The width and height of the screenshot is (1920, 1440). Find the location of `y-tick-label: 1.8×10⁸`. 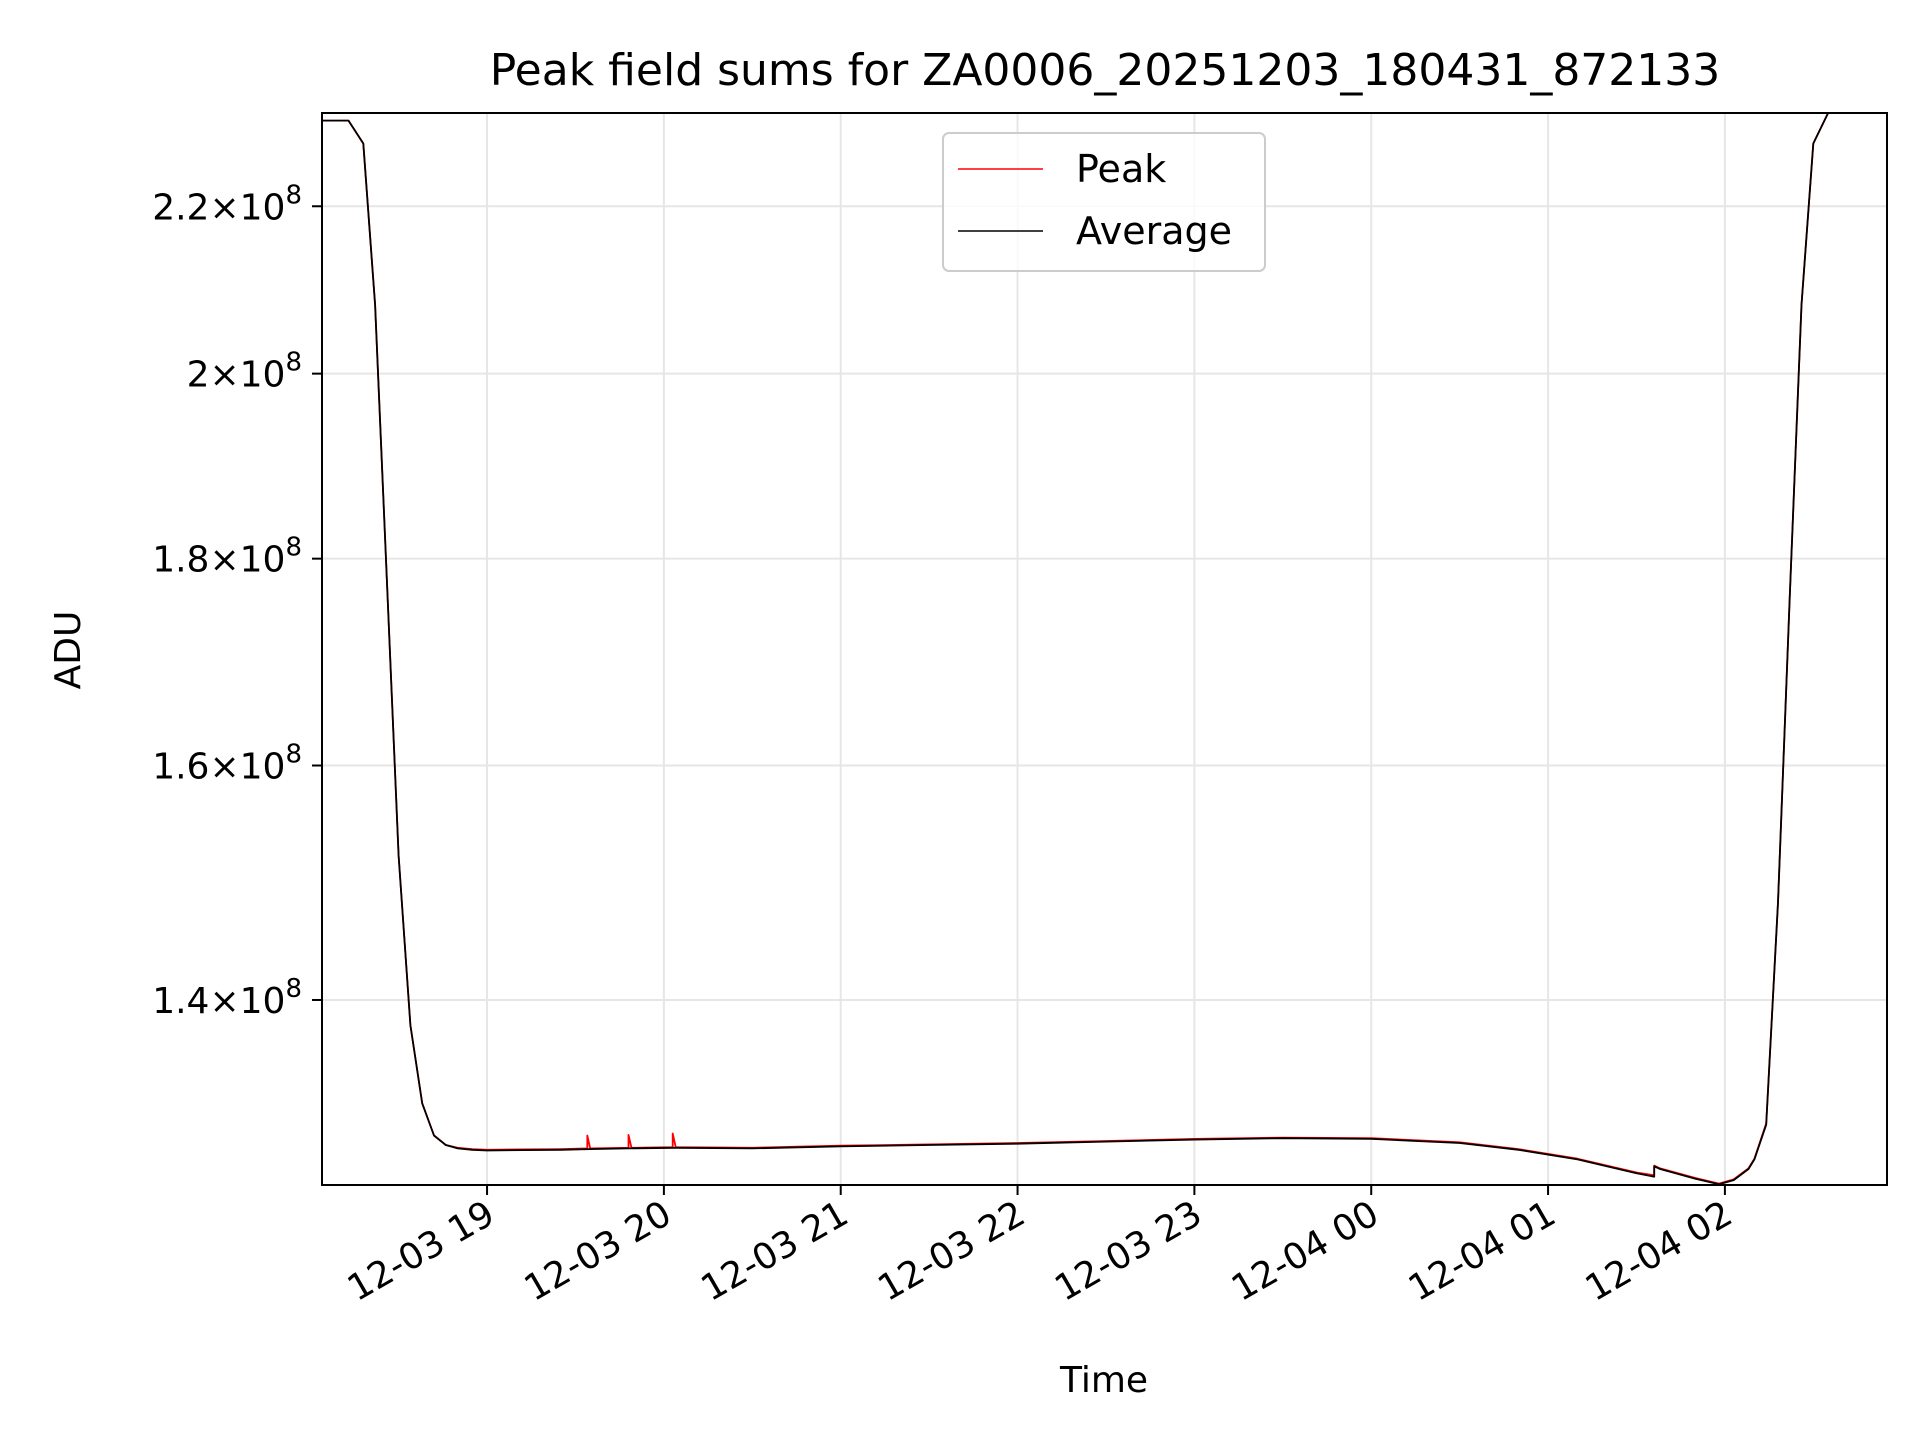

y-tick-label: 1.8×10⁸ is located at coordinates (227, 557).